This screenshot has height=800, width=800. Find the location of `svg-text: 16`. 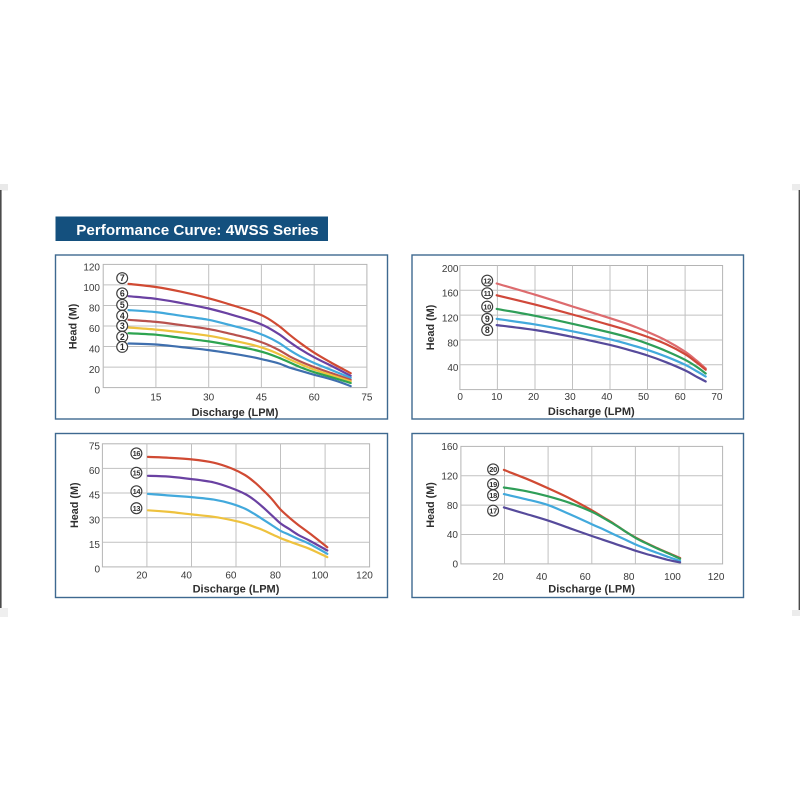

svg-text: 16 is located at coordinates (137, 453).